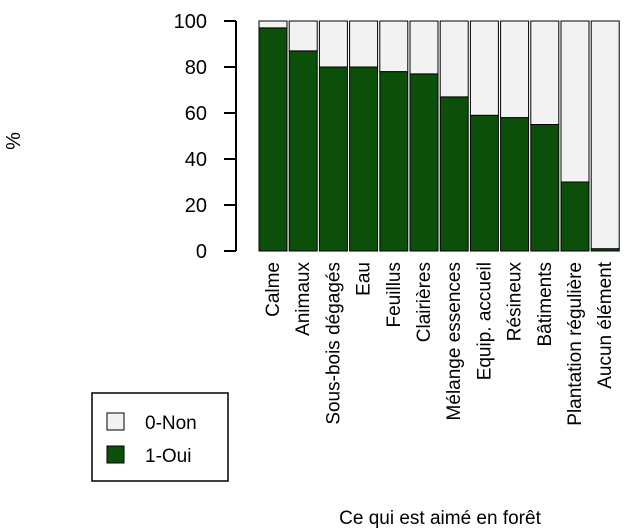 This screenshot has height=531, width=629. What do you see at coordinates (440, 518) in the screenshot?
I see `x-axis-label: Ce qui est aimé en forêt` at bounding box center [440, 518].